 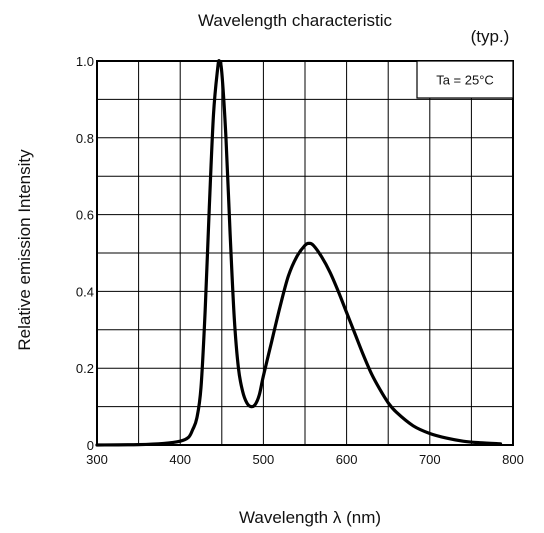 What do you see at coordinates (513, 459) in the screenshot?
I see `x-tick-label: 800` at bounding box center [513, 459].